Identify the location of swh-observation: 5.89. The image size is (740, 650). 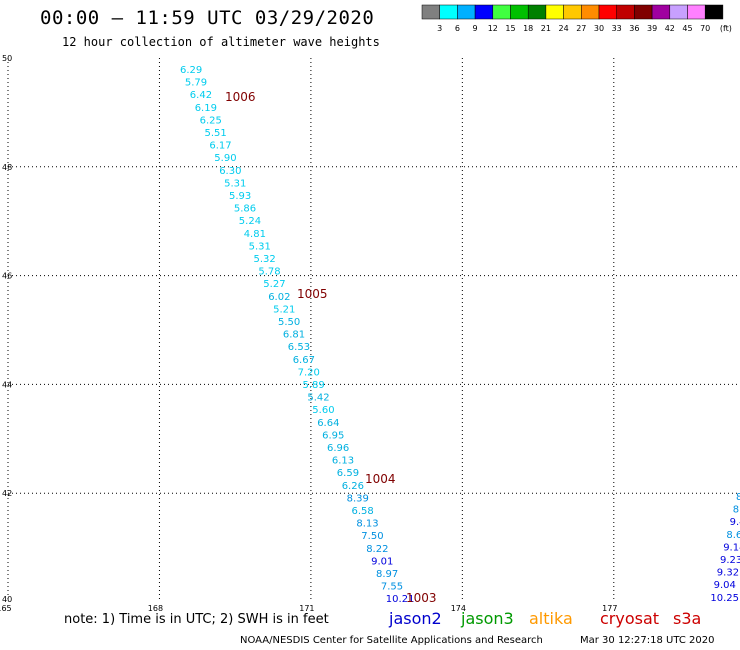
(314, 385).